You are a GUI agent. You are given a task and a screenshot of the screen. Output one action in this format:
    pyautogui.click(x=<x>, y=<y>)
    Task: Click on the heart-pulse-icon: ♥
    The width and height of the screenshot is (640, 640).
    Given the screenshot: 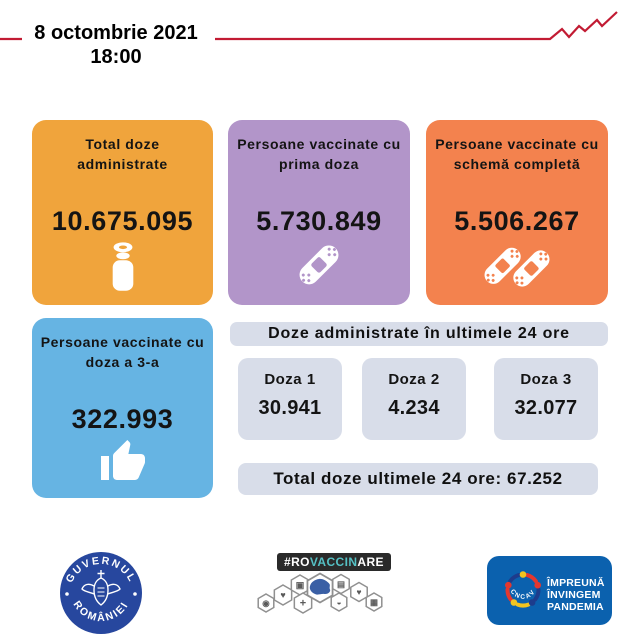 What is the action you would take?
    pyautogui.click(x=283, y=595)
    